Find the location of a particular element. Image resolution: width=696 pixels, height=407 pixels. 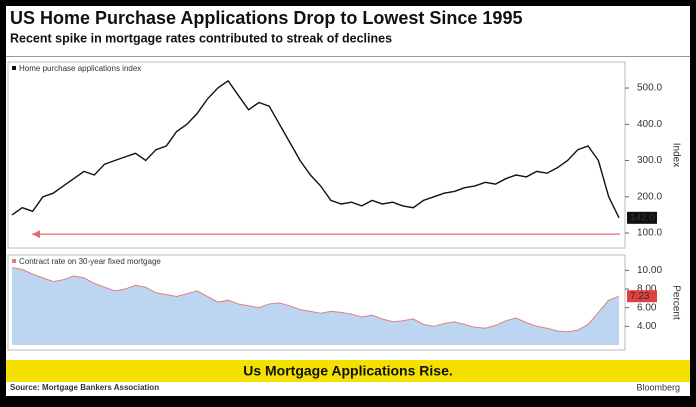

banner-bg is located at coordinates (348, 371).